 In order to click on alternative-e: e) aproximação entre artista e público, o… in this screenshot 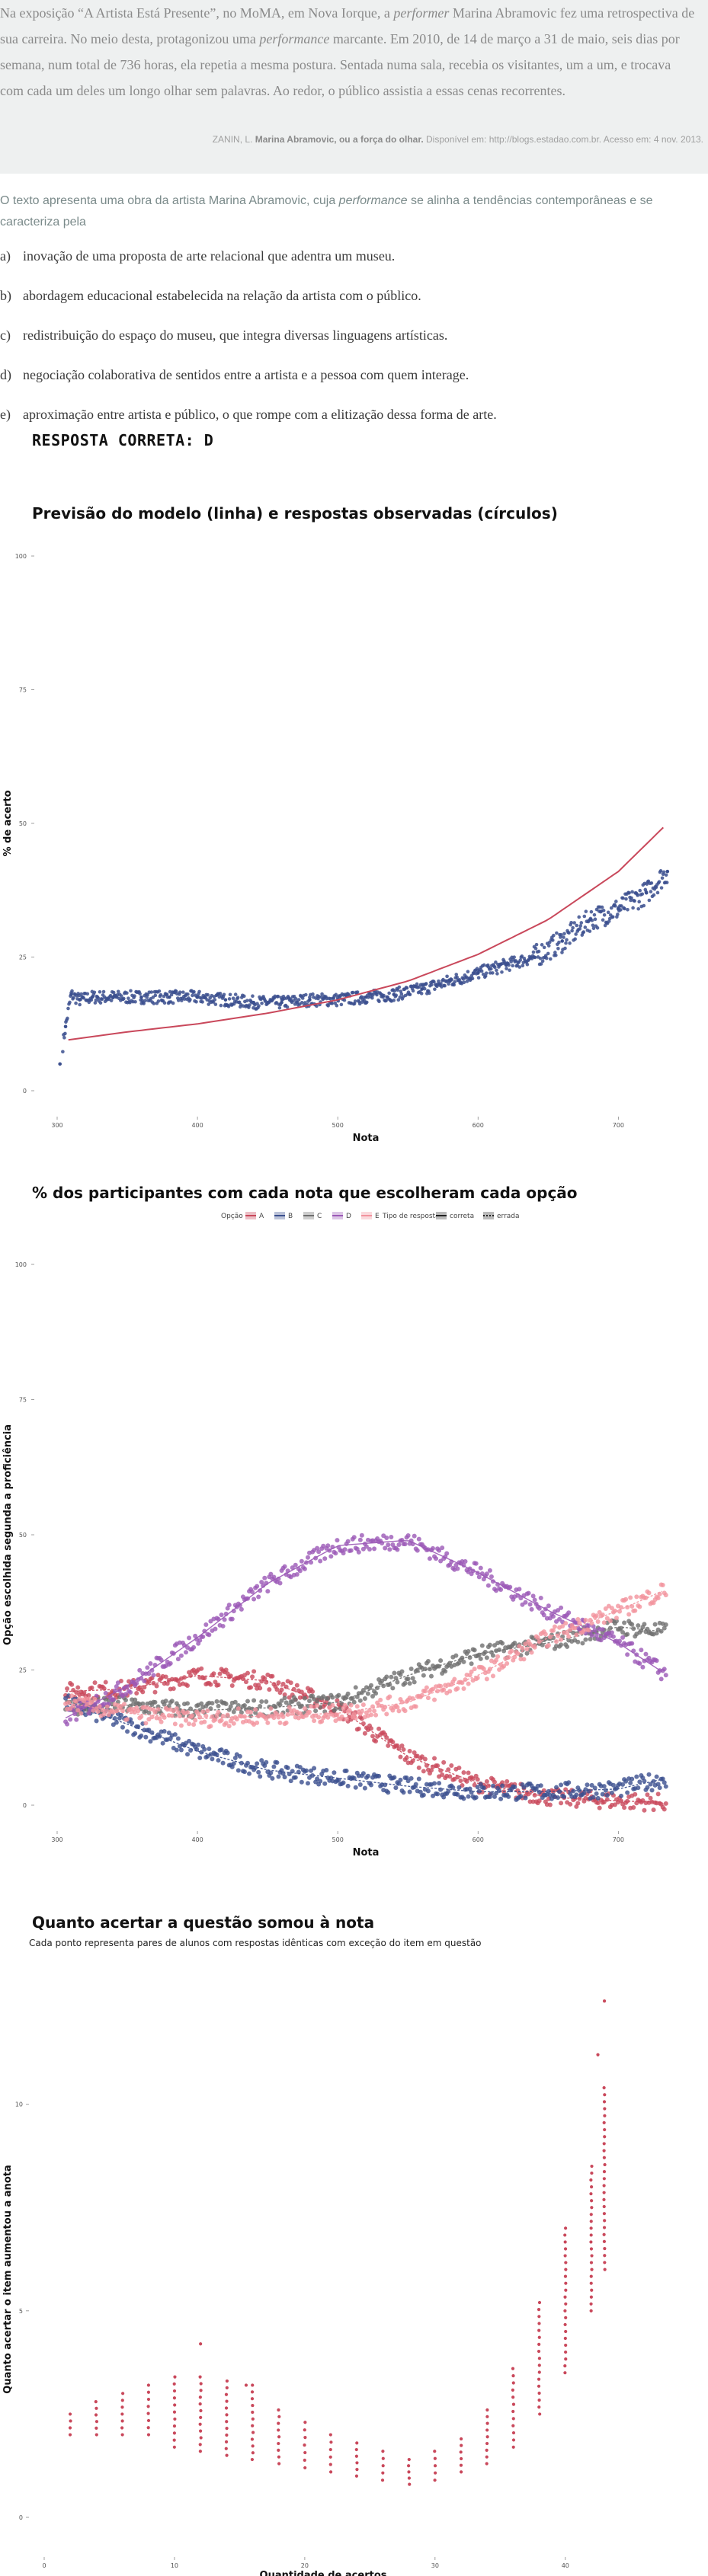, I will do `click(248, 414)`.